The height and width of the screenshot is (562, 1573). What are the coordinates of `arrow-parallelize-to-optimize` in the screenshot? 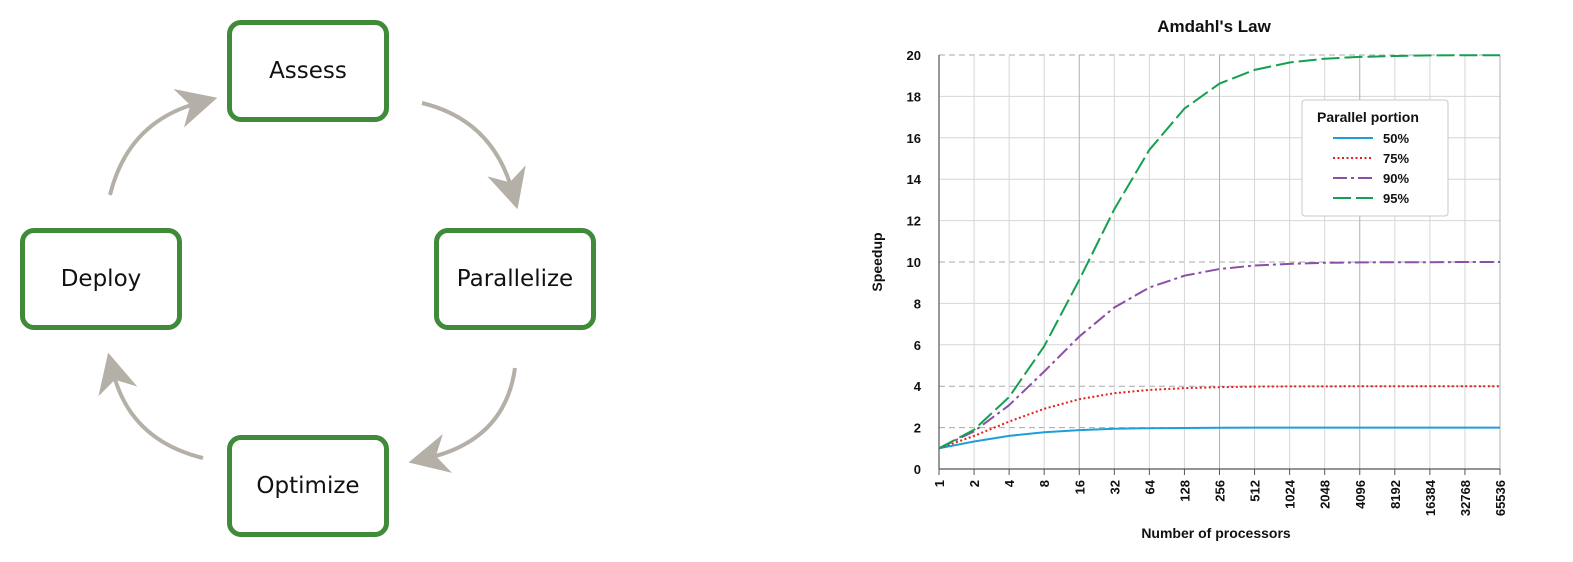 It's located at (462, 420).